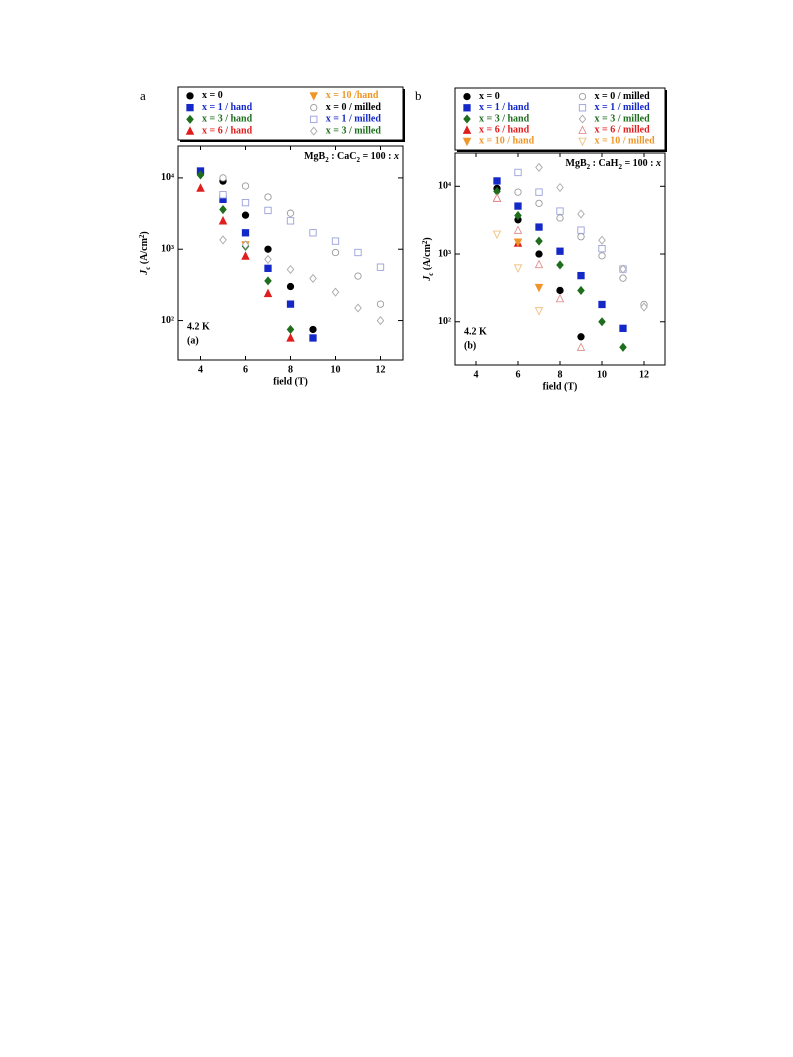  I want to click on annotation: MgB2 : CaH2 = 100 : x, so click(613, 164).